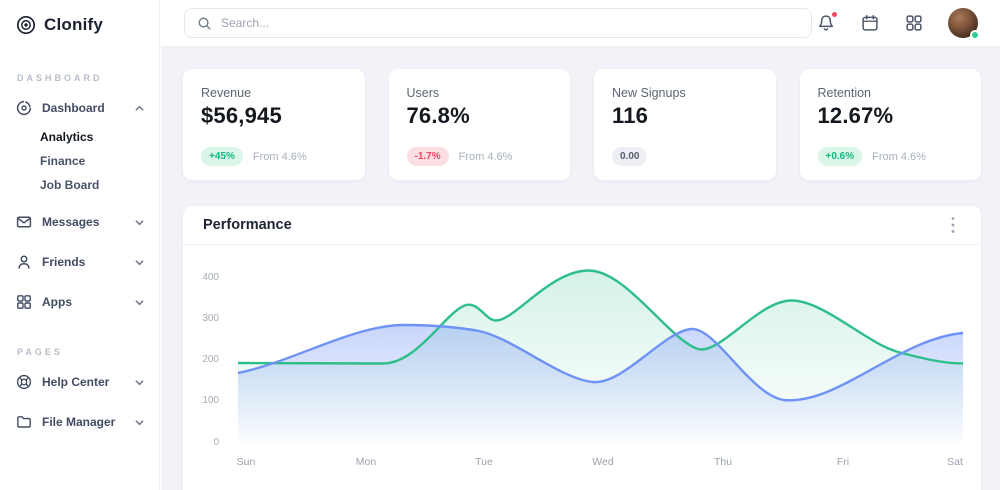 The image size is (1000, 490). Describe the element at coordinates (210, 318) in the screenshot. I see `y-axis-tick: 300` at that location.